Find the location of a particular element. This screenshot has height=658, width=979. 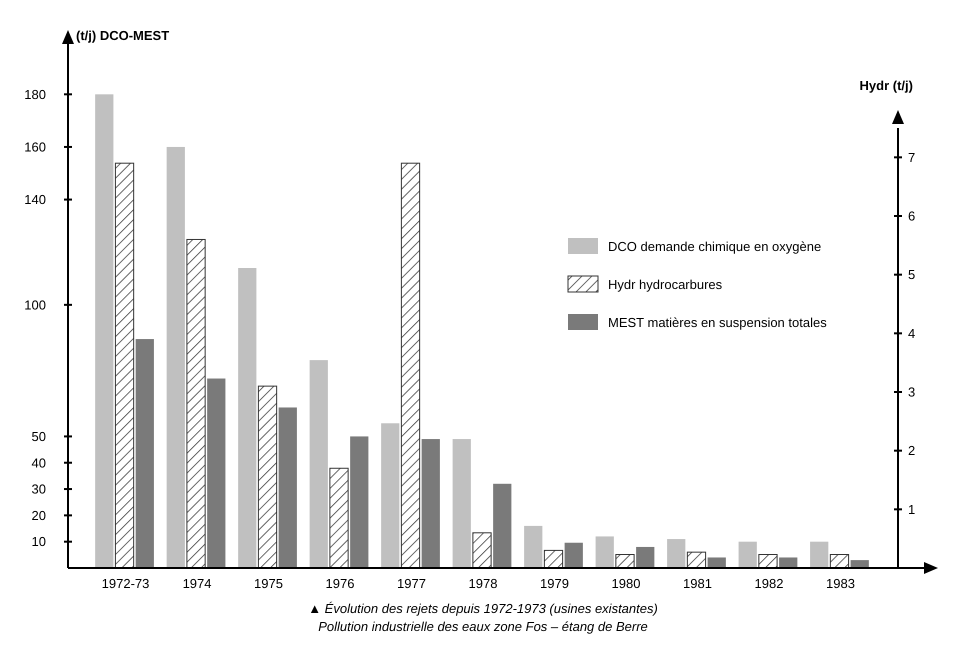

text: Pollution industrielle des eaux zone Fos – étang de Berre is located at coordinates (483, 626).